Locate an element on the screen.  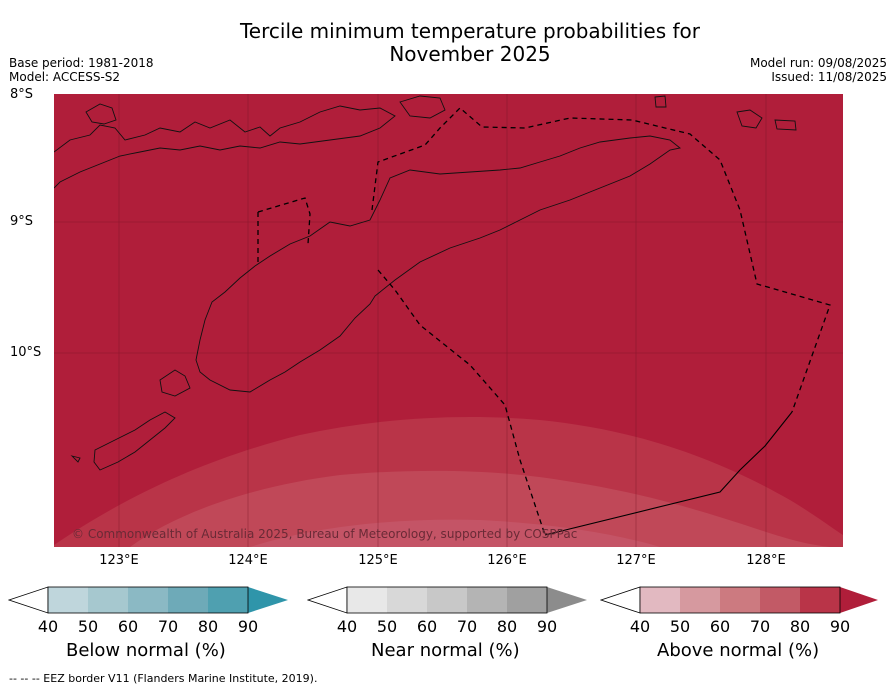
colorbar-above-normal: 40 50 60 70 80 90 Above normal (%) is located at coordinates (740, 623).